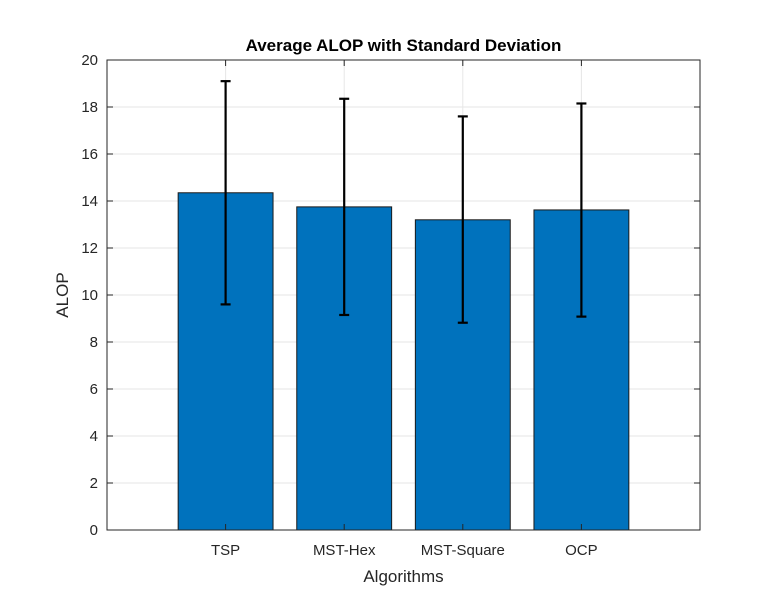 This screenshot has width=778, height=610. I want to click on y-tick-label: 2, so click(94, 483).